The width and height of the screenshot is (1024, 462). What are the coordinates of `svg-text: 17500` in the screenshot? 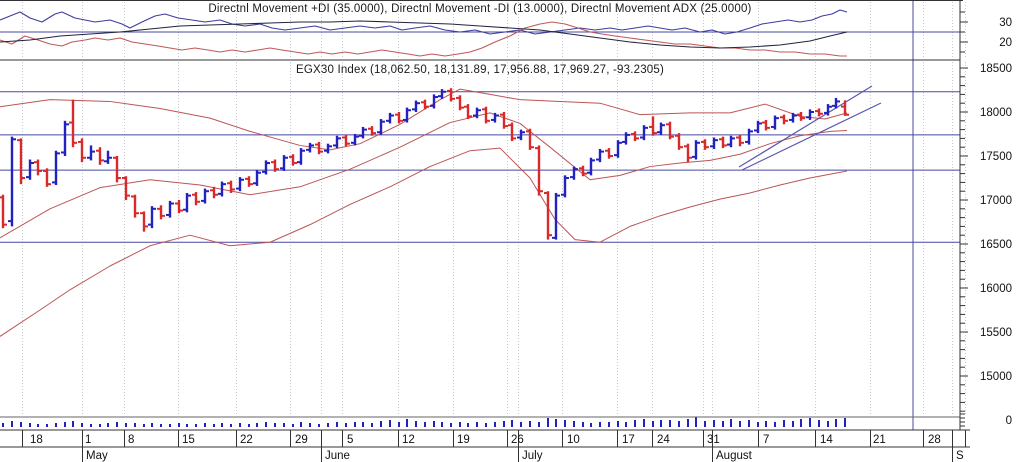 It's located at (996, 157).